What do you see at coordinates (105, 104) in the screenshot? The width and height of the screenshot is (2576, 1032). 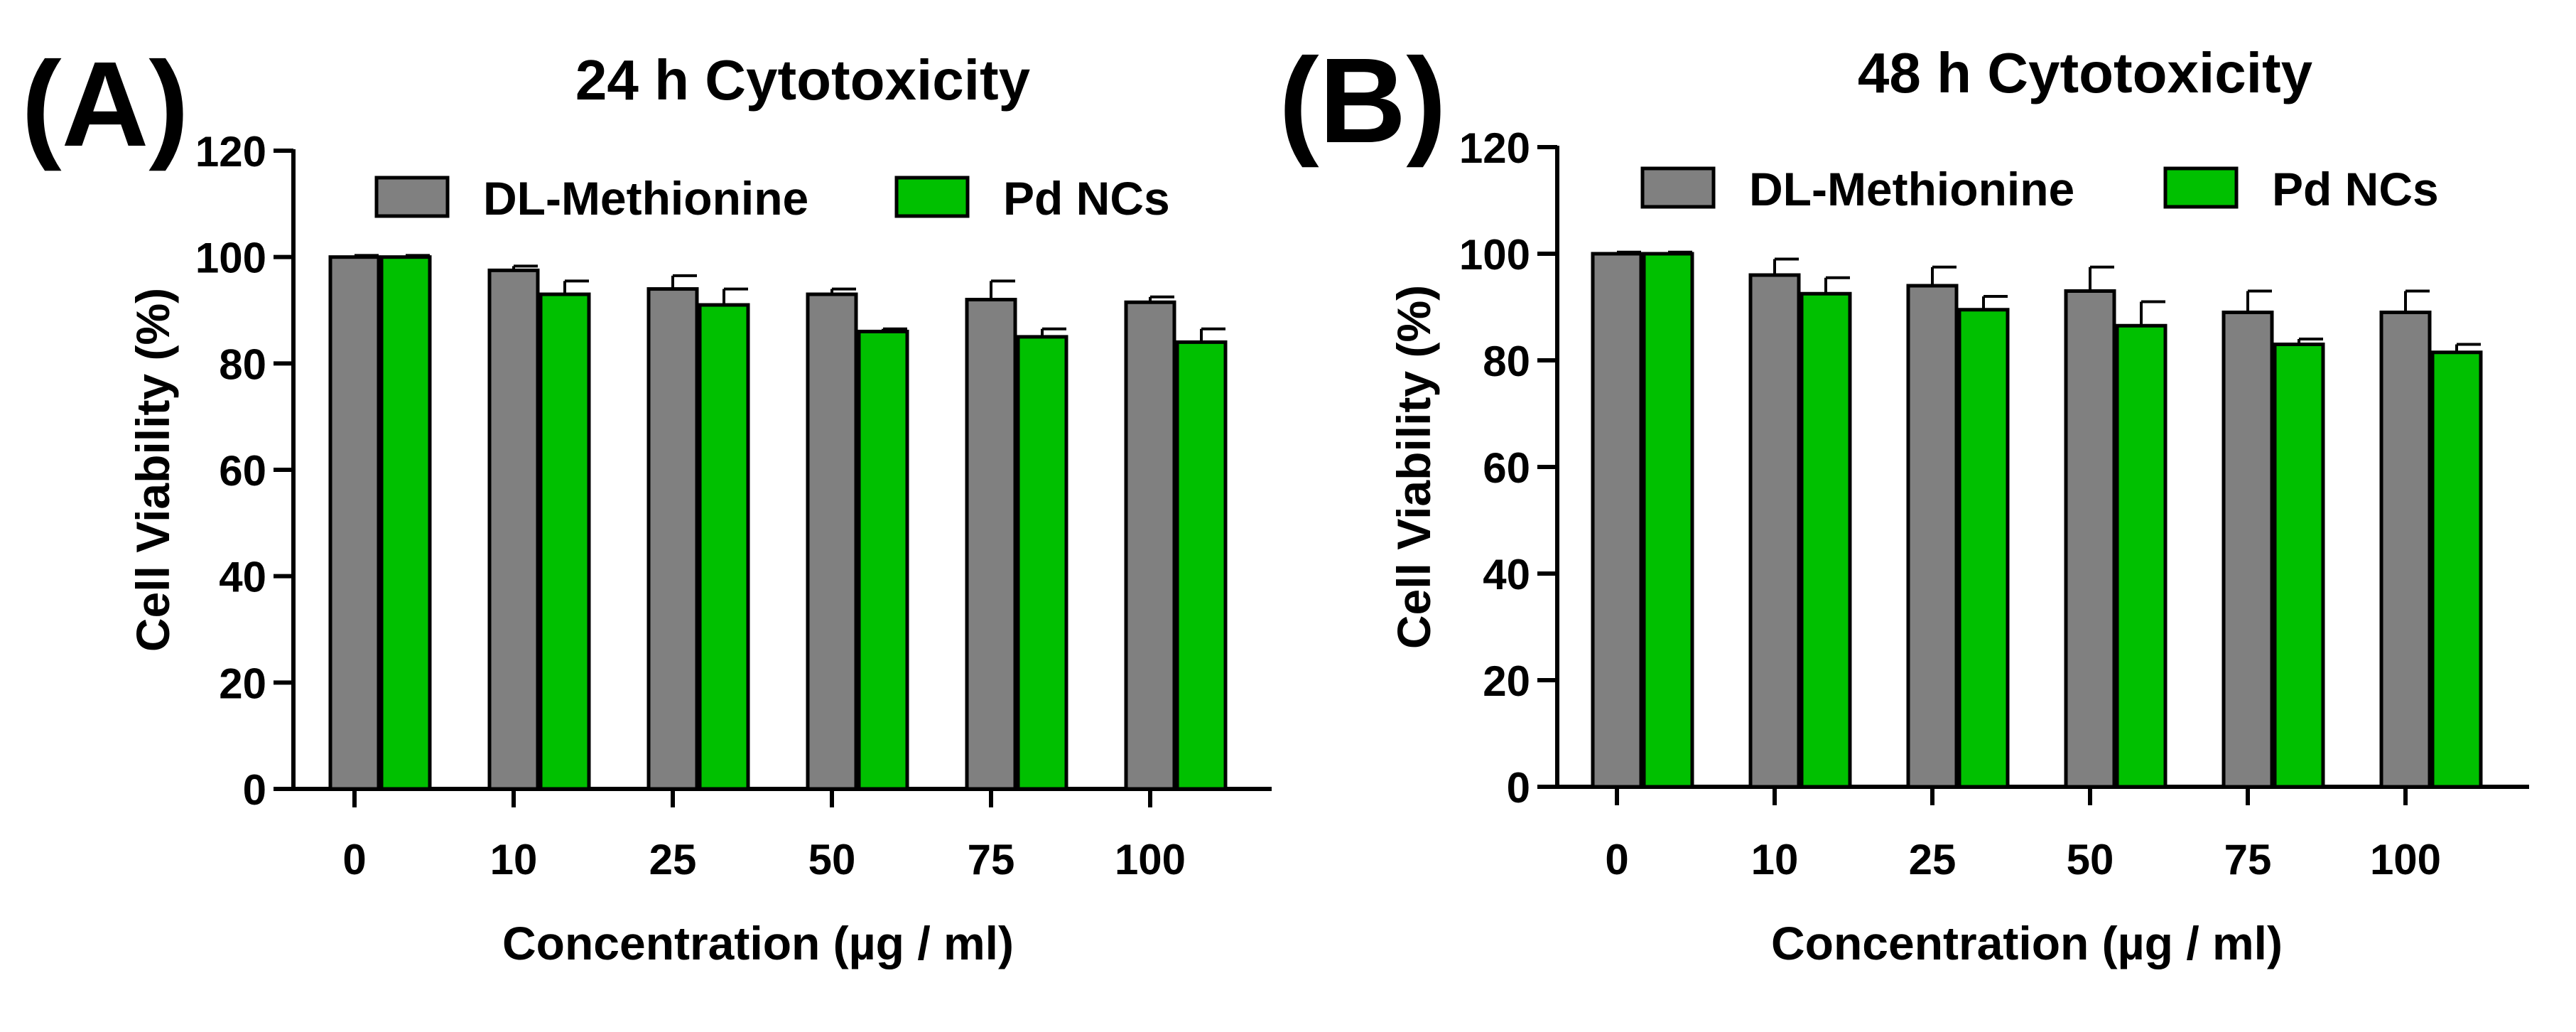 I see `panel-letter: (A)` at bounding box center [105, 104].